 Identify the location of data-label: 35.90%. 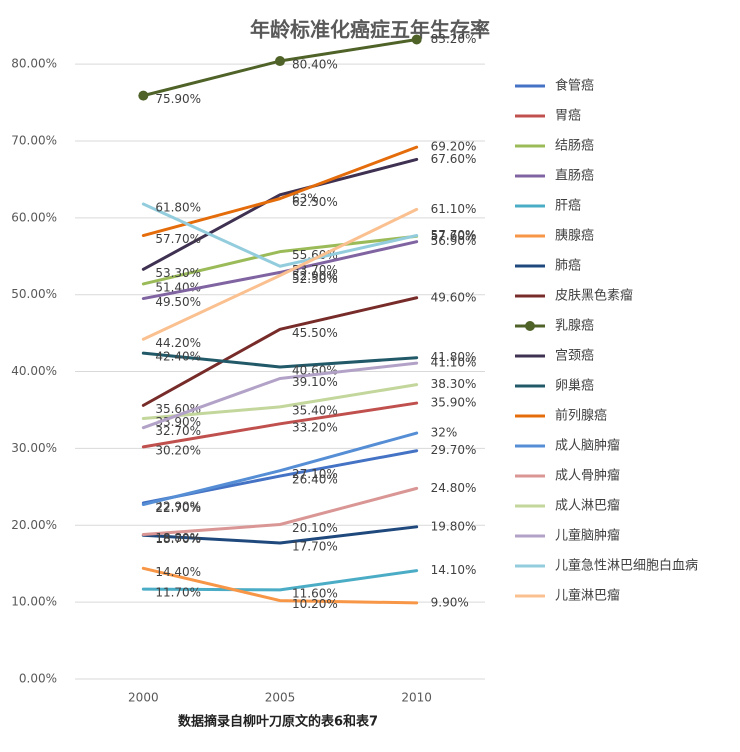
(454, 403).